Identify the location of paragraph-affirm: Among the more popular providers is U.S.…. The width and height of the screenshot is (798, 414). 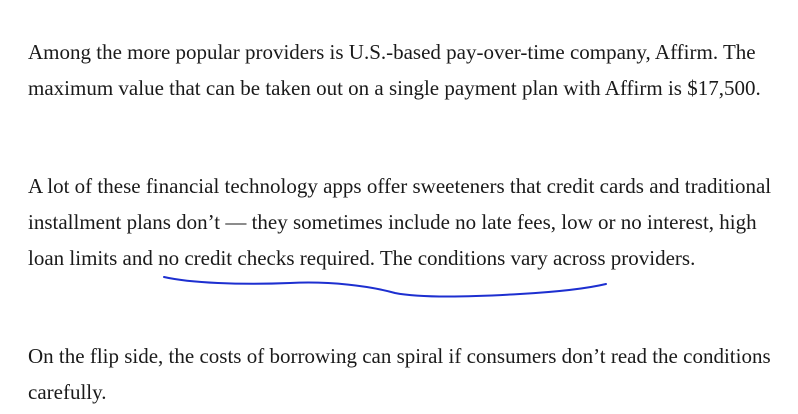
(394, 70).